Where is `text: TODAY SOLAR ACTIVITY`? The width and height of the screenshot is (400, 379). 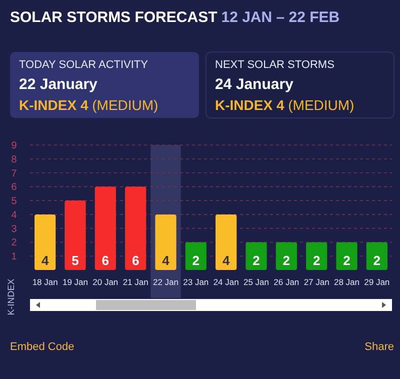
text: TODAY SOLAR ACTIVITY is located at coordinates (84, 65).